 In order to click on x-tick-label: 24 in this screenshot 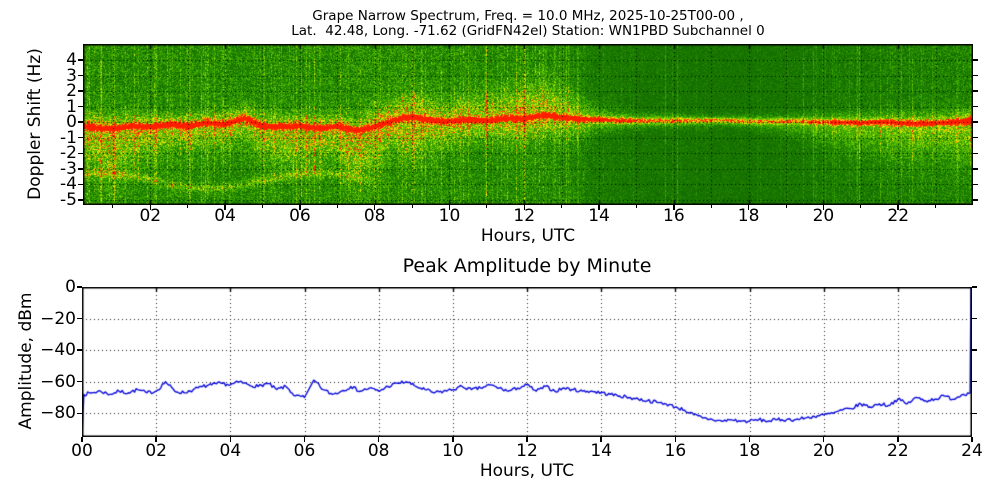, I will do `click(972, 451)`.